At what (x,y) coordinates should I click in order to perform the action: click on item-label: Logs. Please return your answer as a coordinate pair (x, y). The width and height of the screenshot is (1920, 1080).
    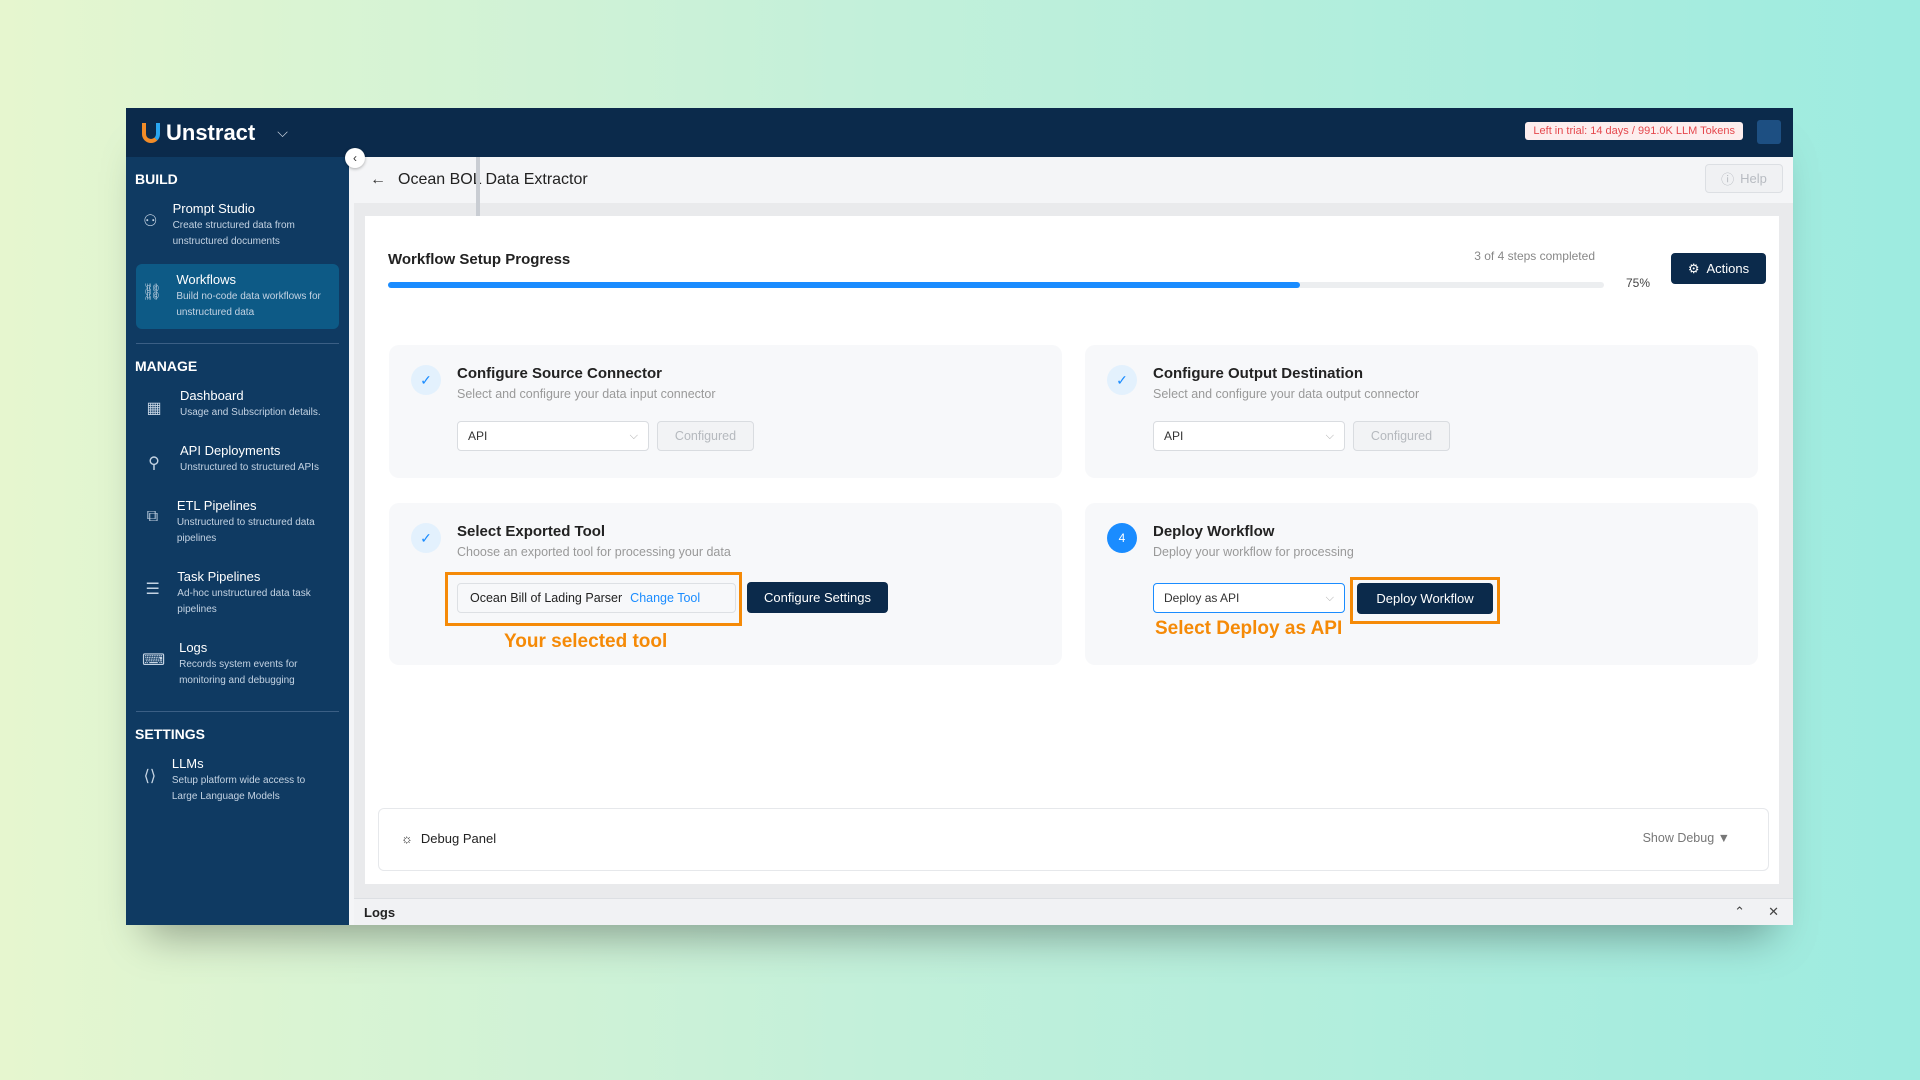
    Looking at the image, I should click on (193, 647).